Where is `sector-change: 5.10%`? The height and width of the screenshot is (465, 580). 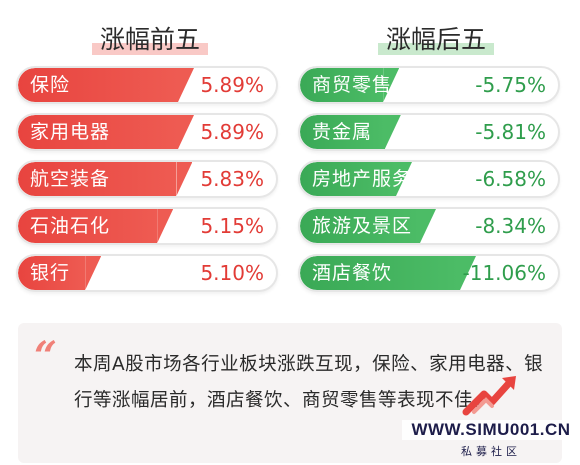 sector-change: 5.10% is located at coordinates (232, 273).